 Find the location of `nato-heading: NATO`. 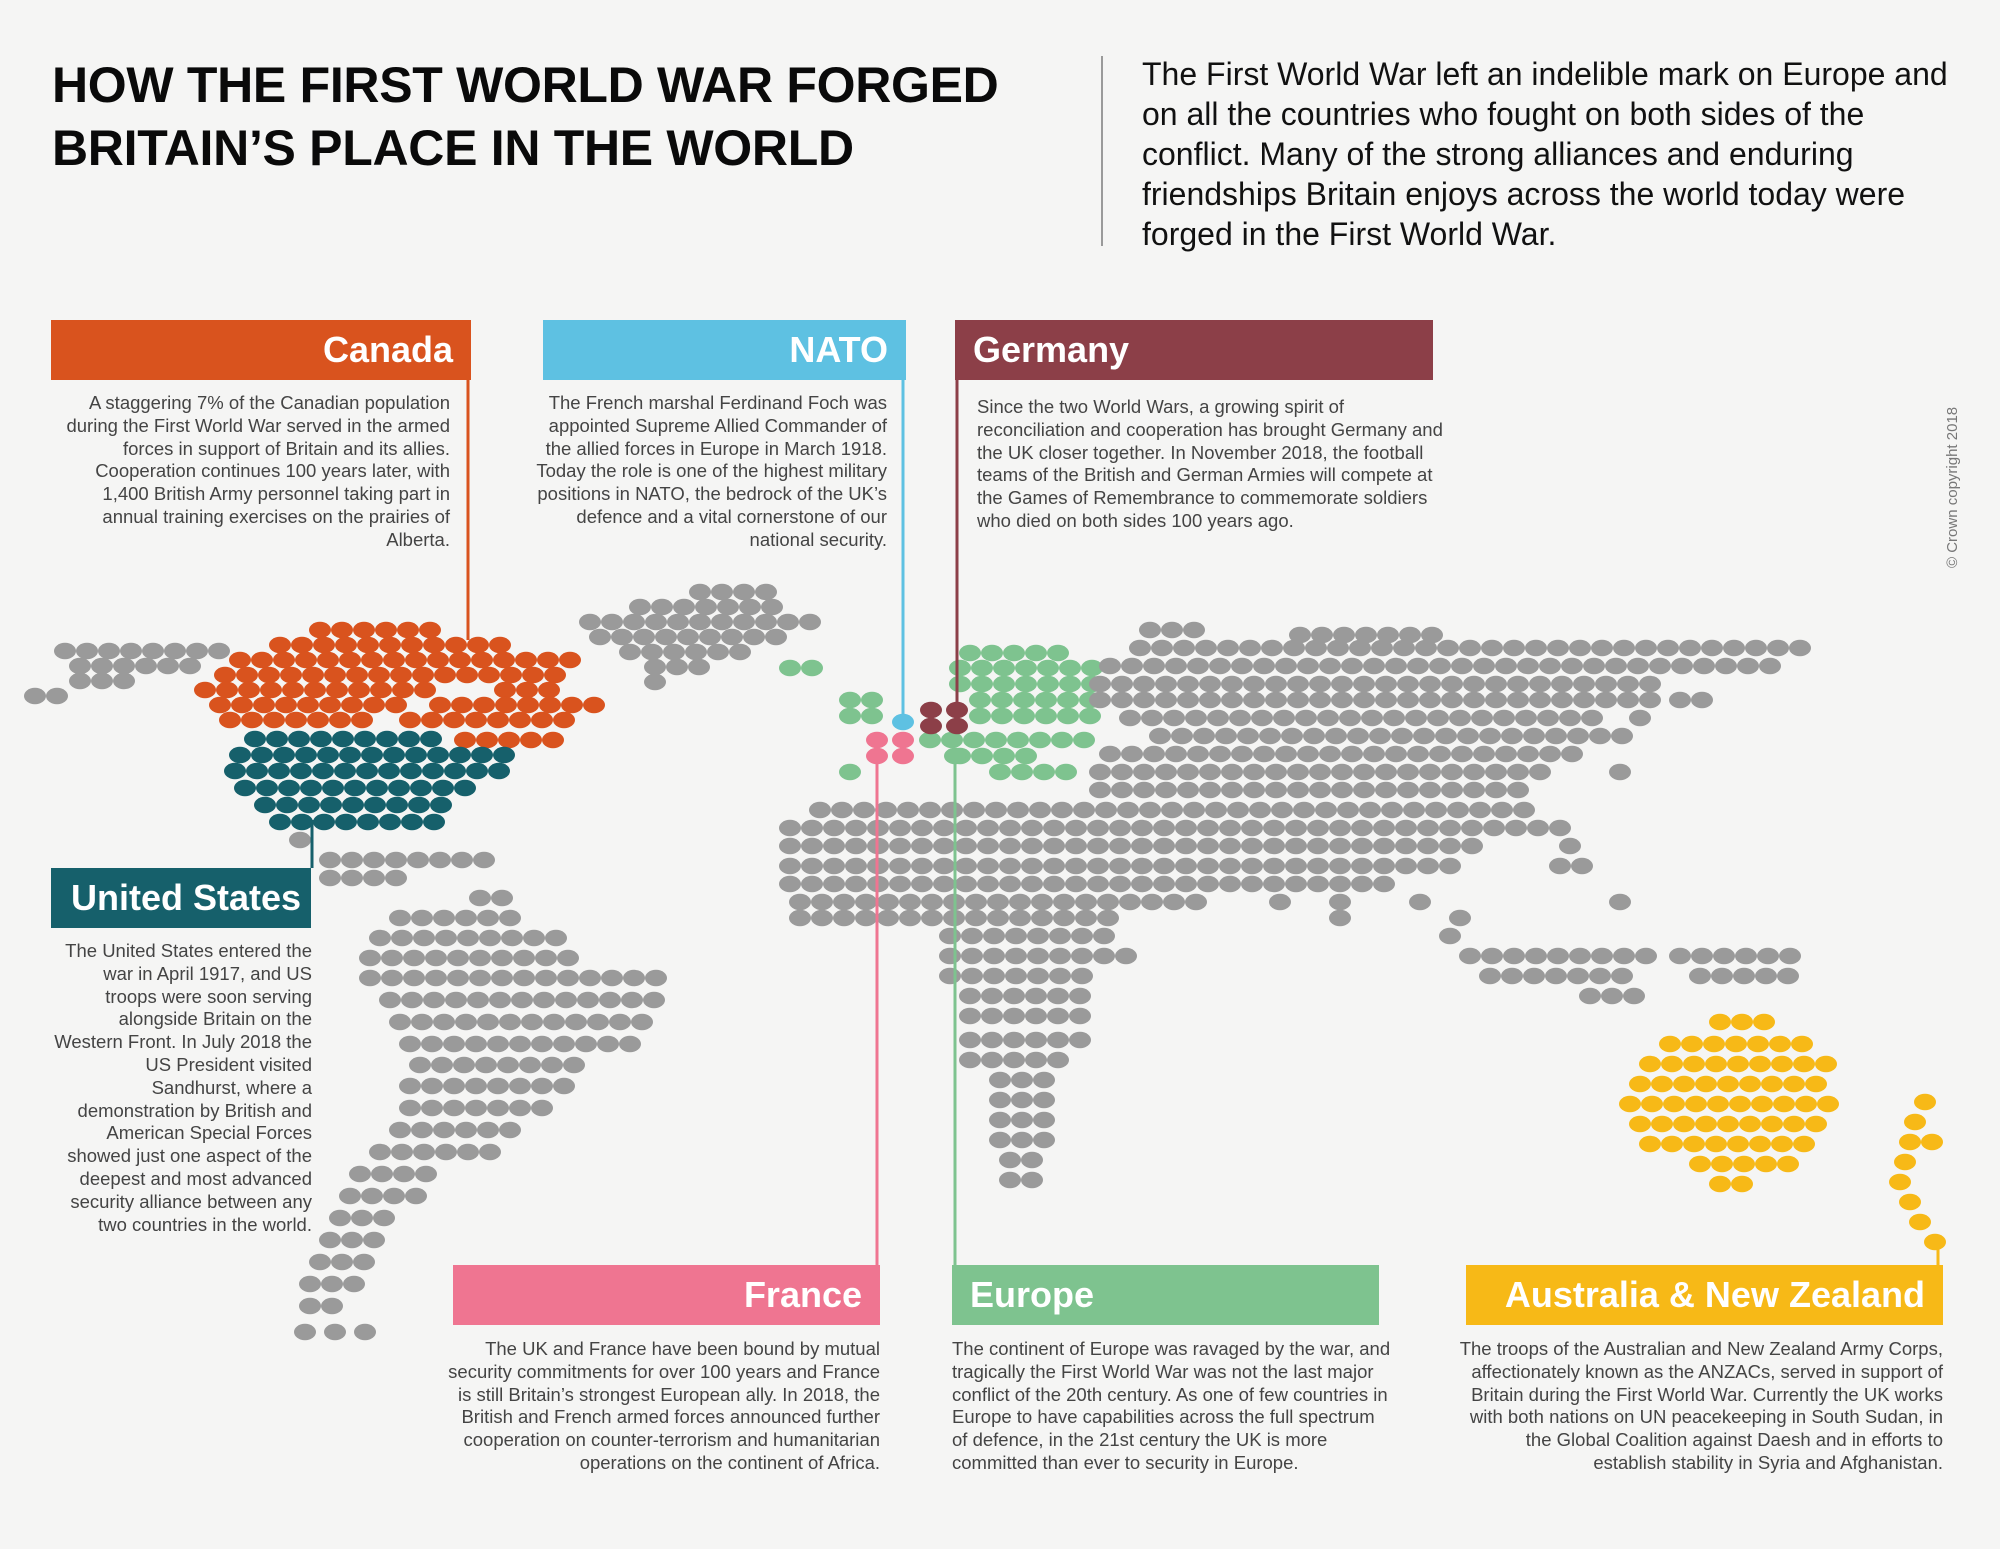

nato-heading: NATO is located at coordinates (724, 350).